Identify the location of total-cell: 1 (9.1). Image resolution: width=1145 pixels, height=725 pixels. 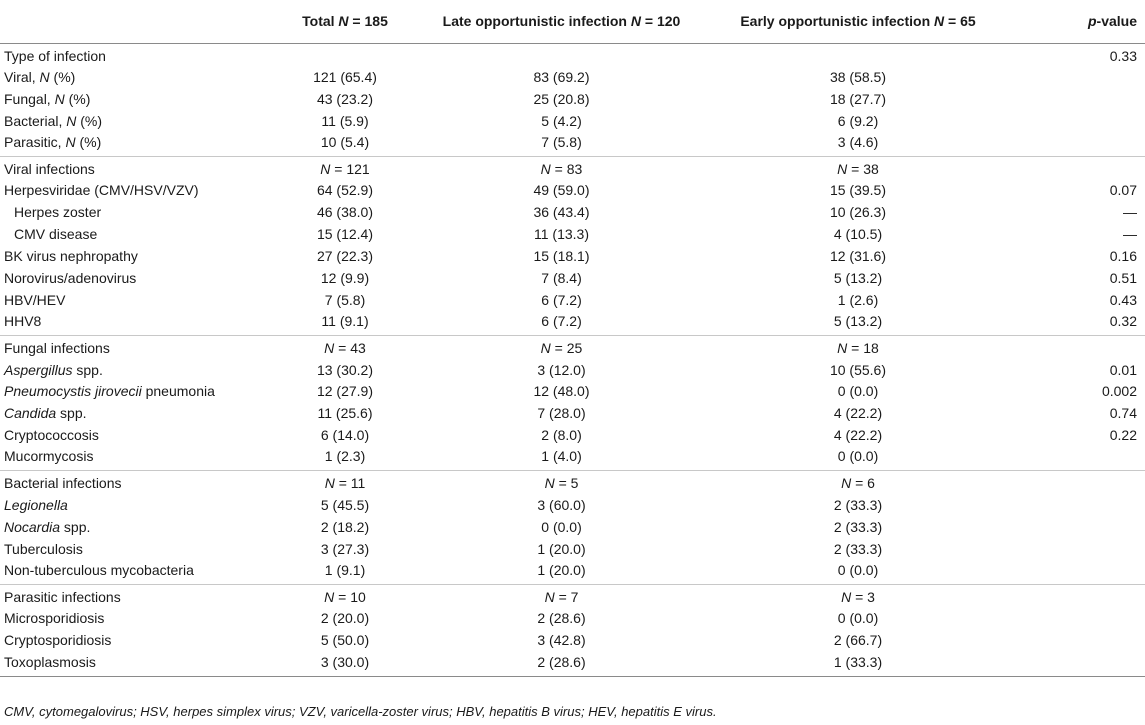
(345, 570).